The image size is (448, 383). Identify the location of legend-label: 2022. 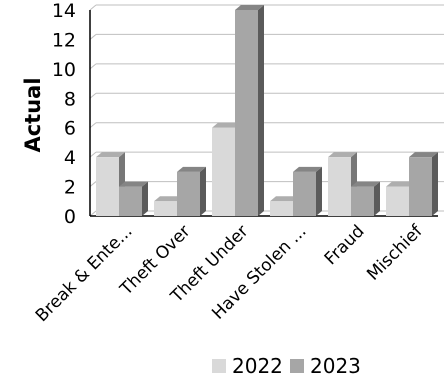
(257, 366).